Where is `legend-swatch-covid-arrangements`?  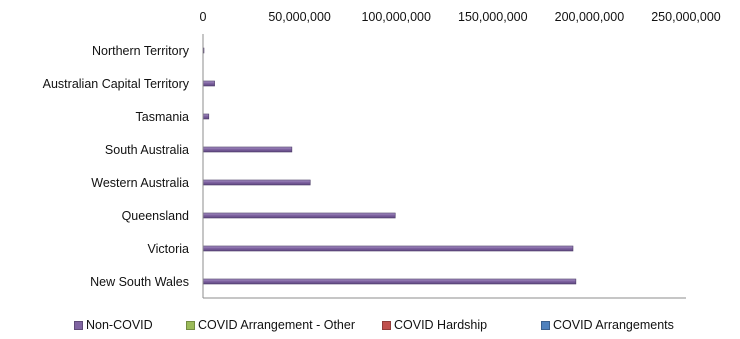 legend-swatch-covid-arrangements is located at coordinates (545, 325).